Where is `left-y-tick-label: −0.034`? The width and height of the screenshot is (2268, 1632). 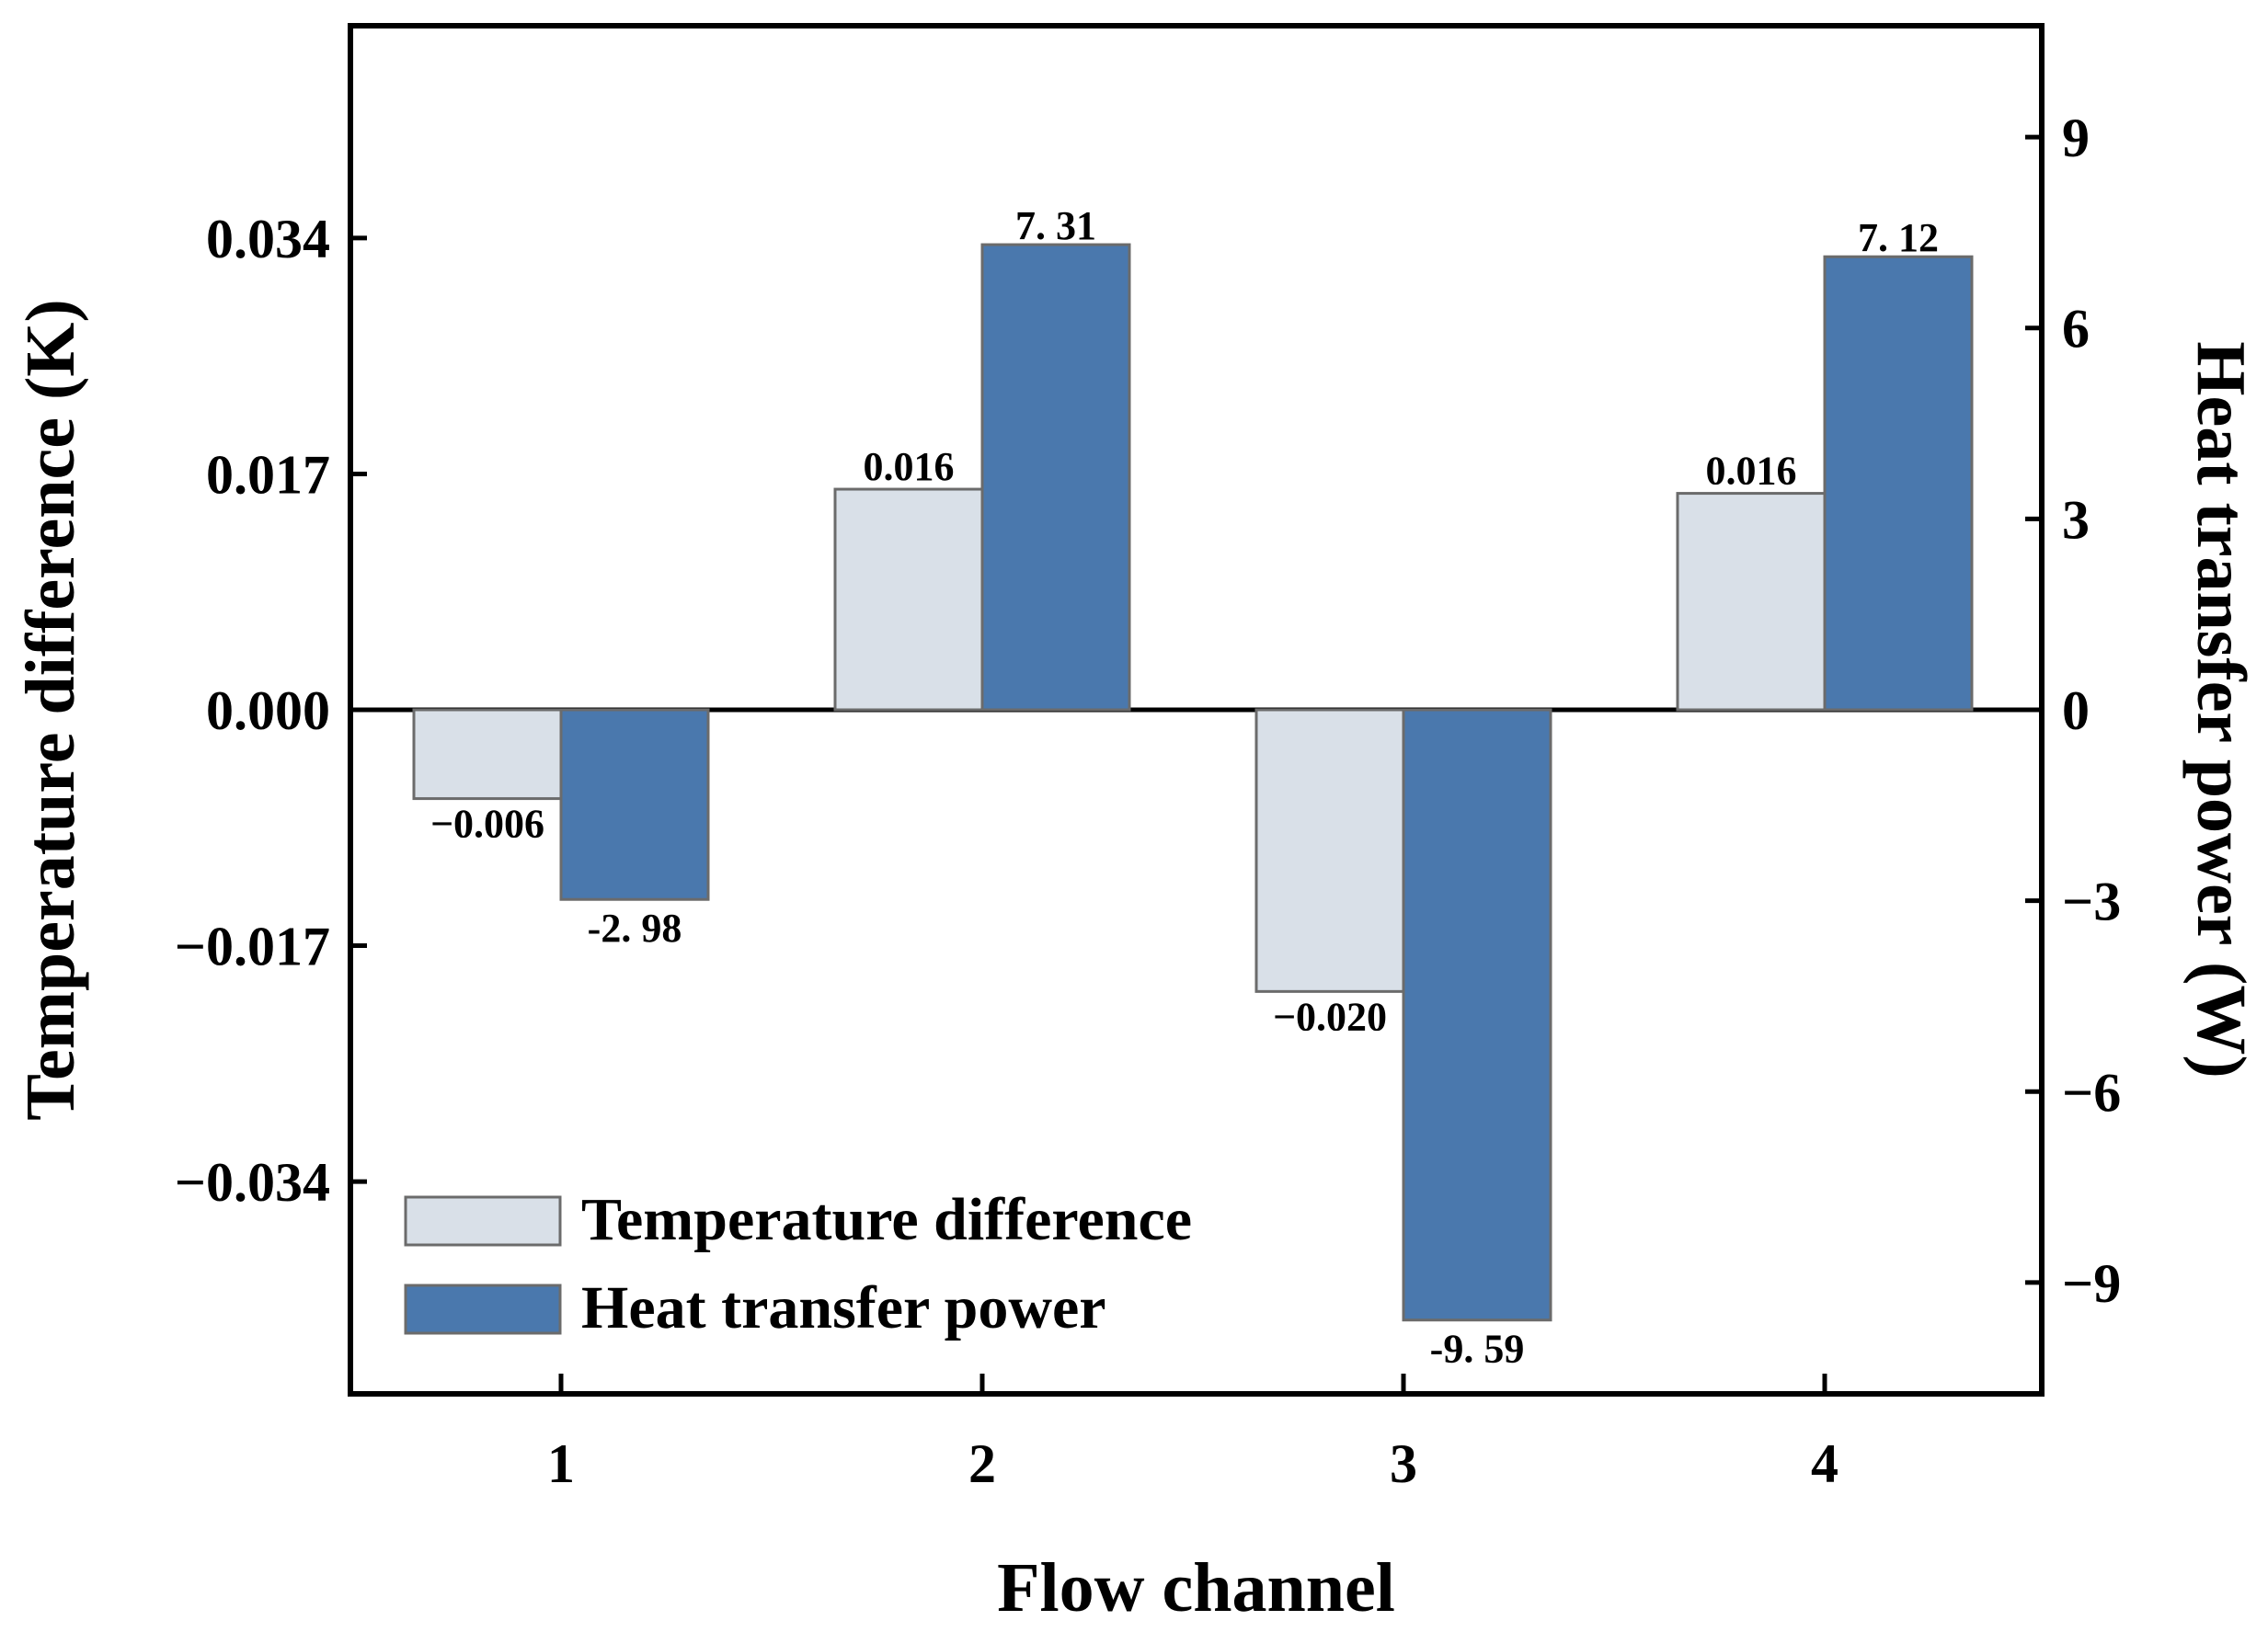 left-y-tick-label: −0.034 is located at coordinates (252, 1182).